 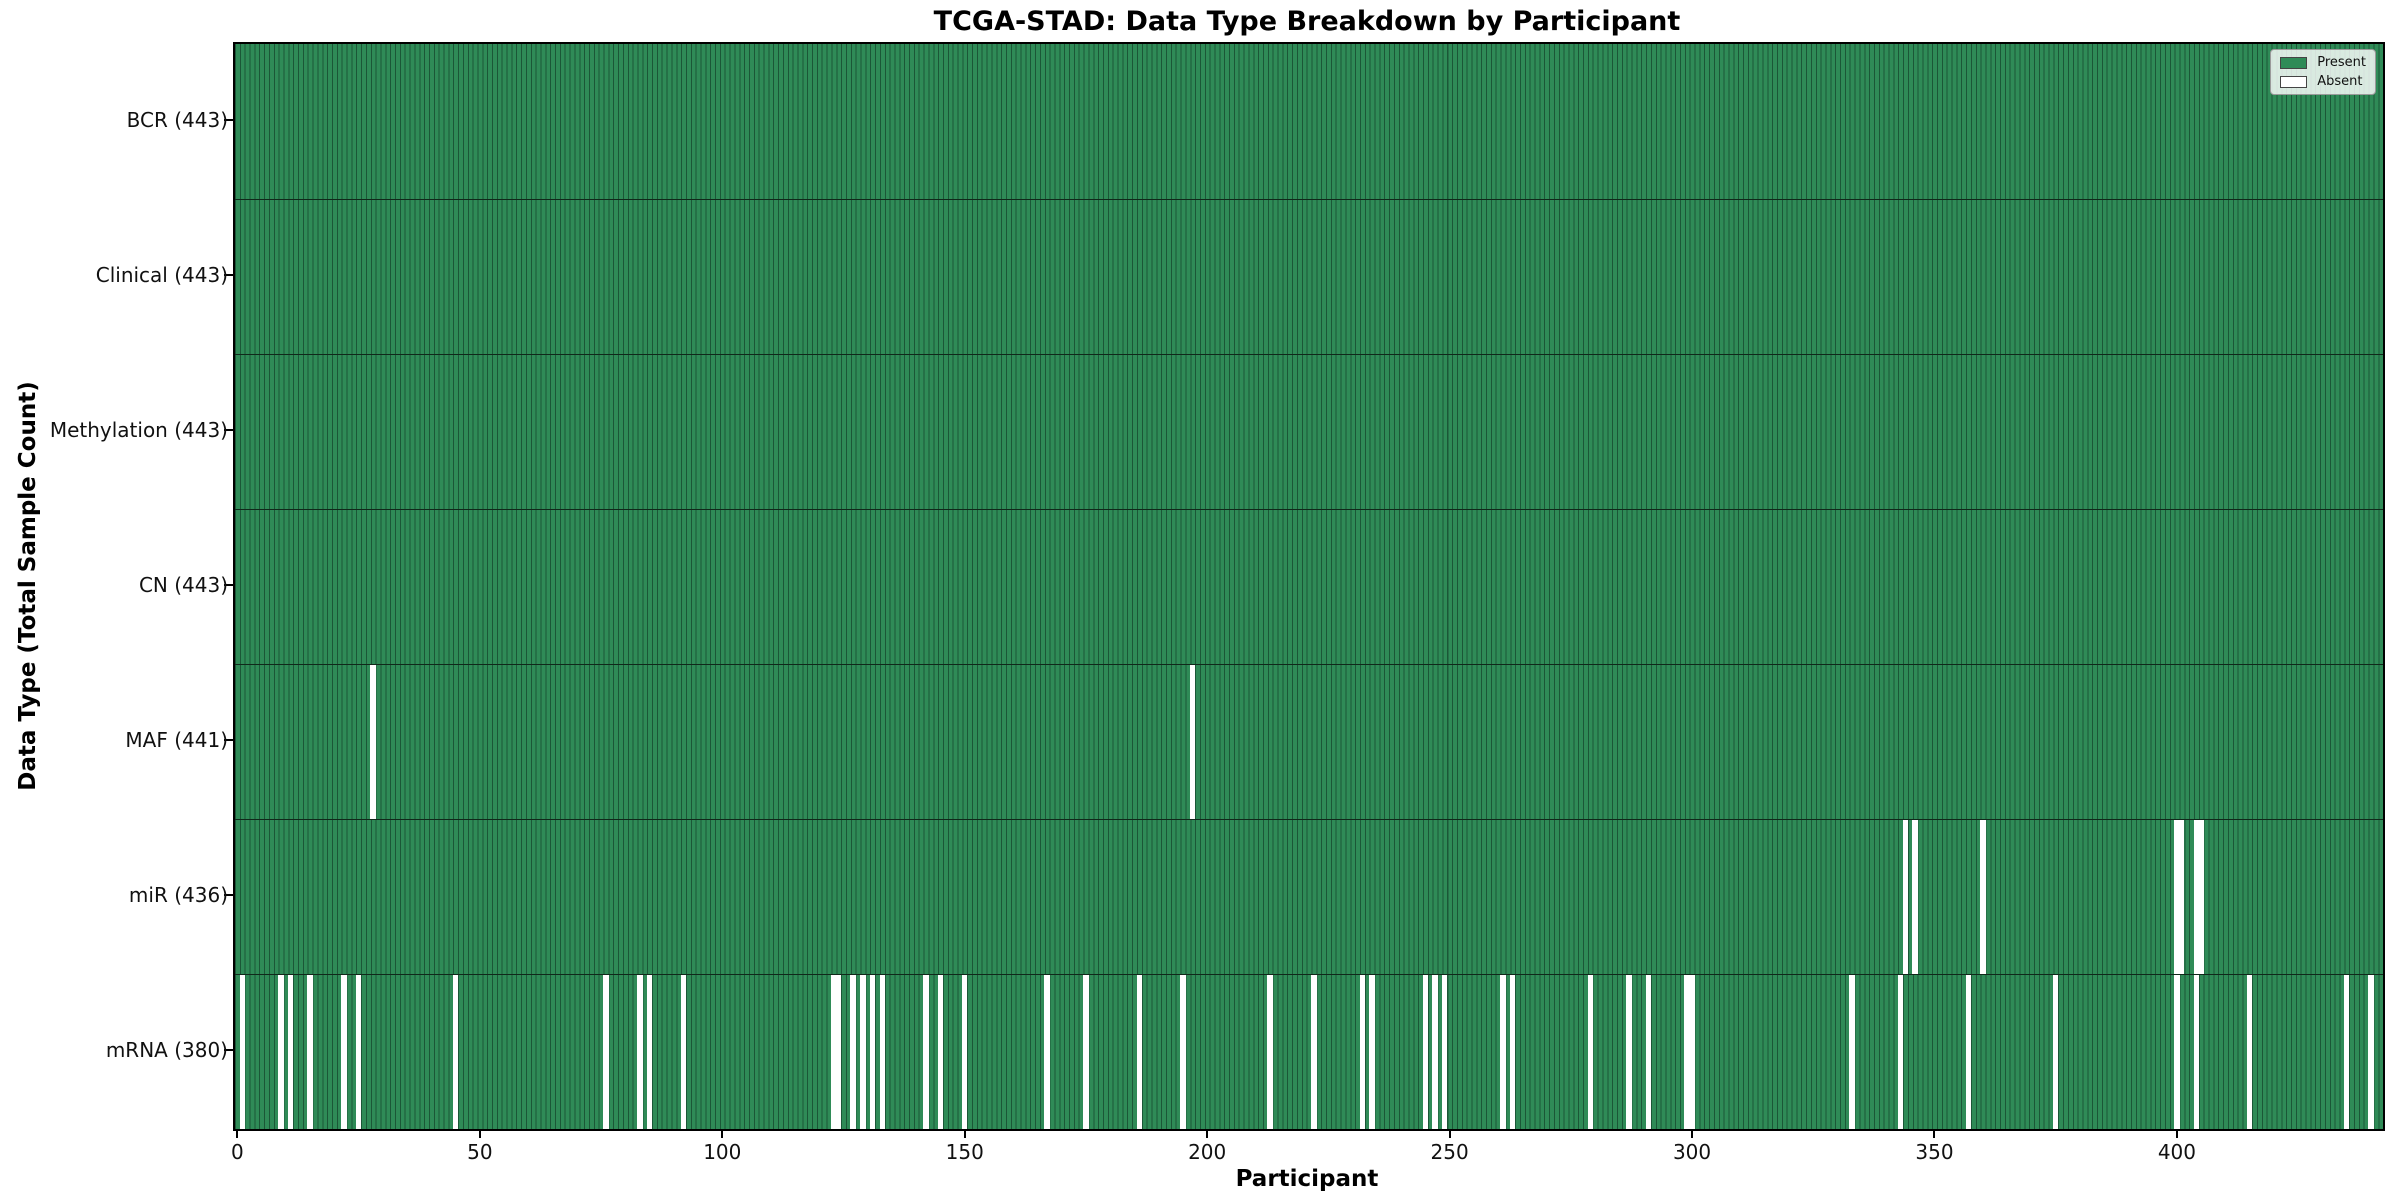 I want to click on x-tick-label-150: 150, so click(x=964, y=1152).